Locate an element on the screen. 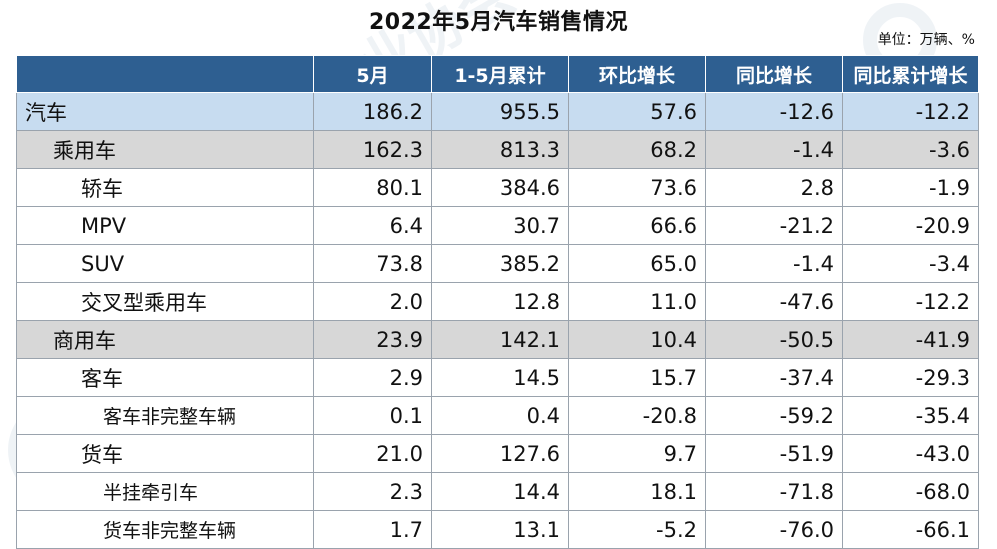  row-label-cell: SUV is located at coordinates (165, 263).